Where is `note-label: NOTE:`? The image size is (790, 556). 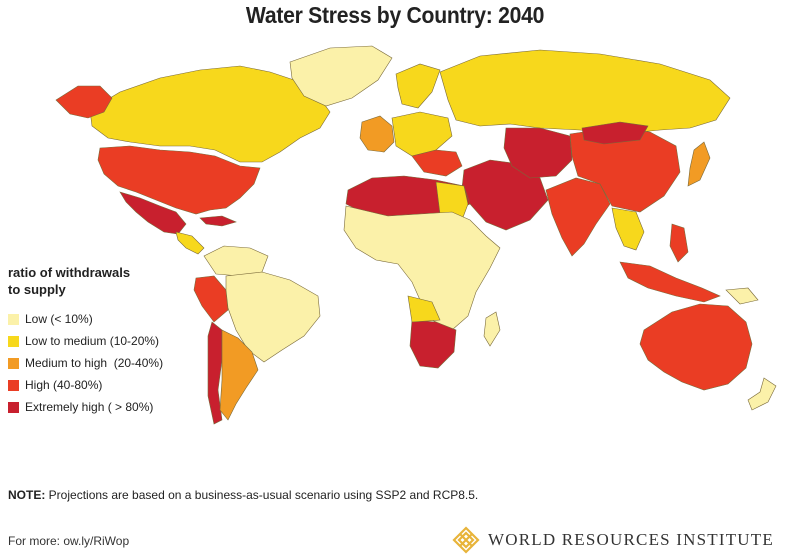
note-label: NOTE: is located at coordinates (27, 495).